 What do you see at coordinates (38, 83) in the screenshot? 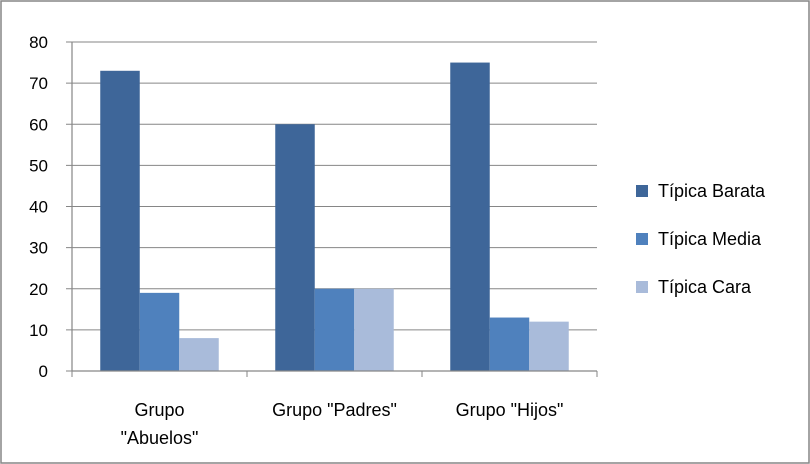
I see `y-tick-label: 70` at bounding box center [38, 83].